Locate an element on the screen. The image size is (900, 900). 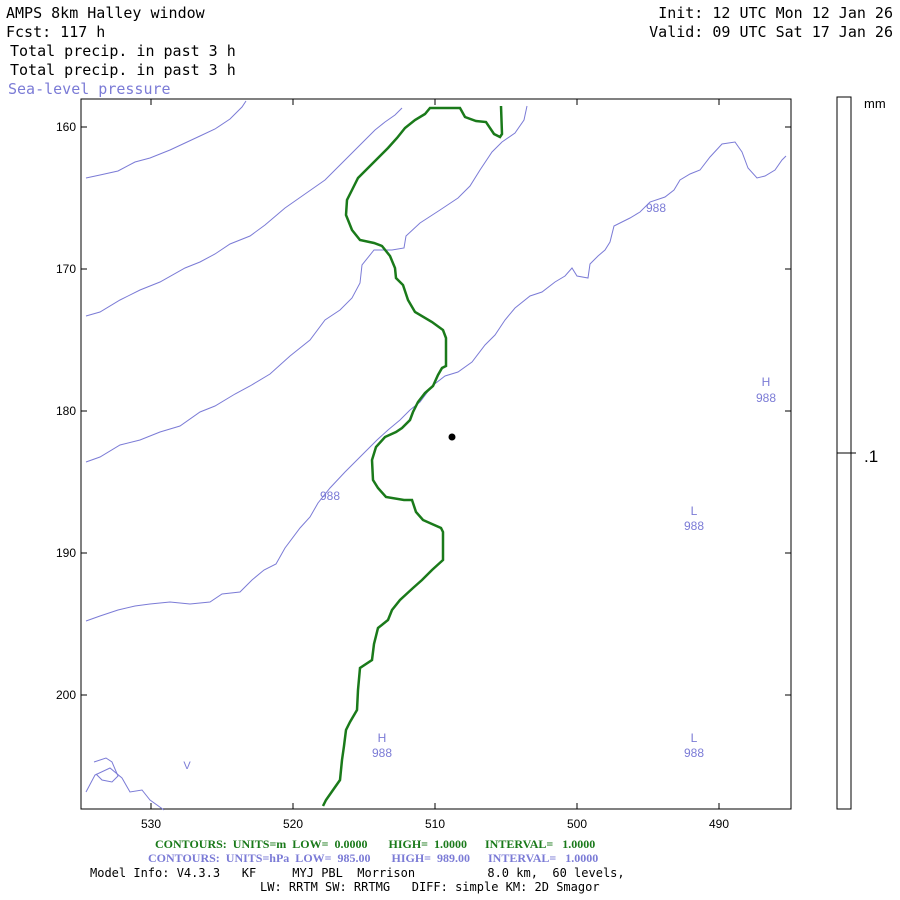
small-v-marker: V is located at coordinates (187, 766).